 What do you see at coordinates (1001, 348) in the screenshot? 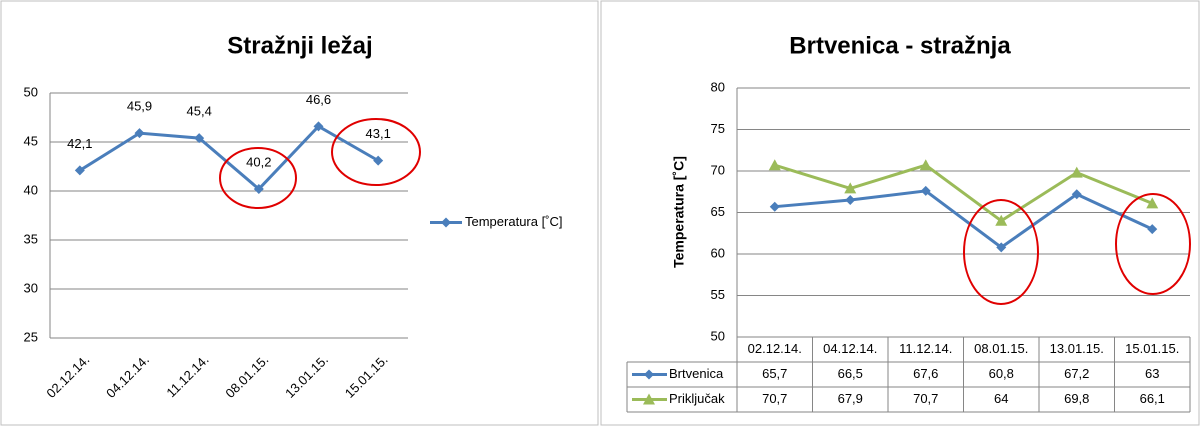
I see `table-header: 08.01.15.` at bounding box center [1001, 348].